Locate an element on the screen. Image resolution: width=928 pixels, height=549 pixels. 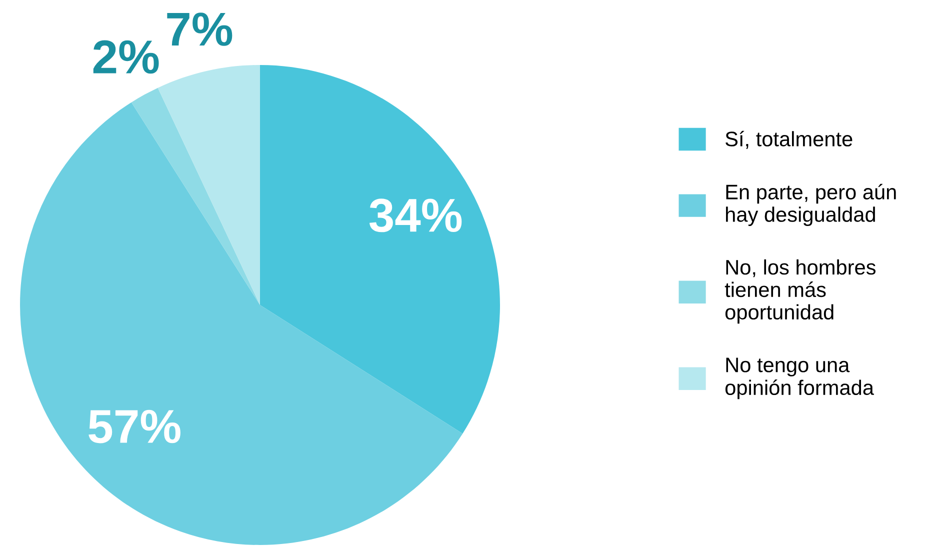
legend-label: No tengo una opinión formada is located at coordinates (799, 379).